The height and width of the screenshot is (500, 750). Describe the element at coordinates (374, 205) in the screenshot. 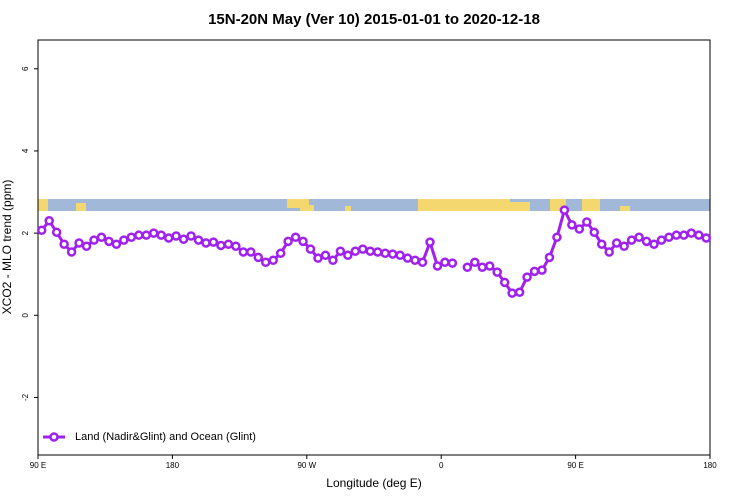

I see `map-strip` at that location.